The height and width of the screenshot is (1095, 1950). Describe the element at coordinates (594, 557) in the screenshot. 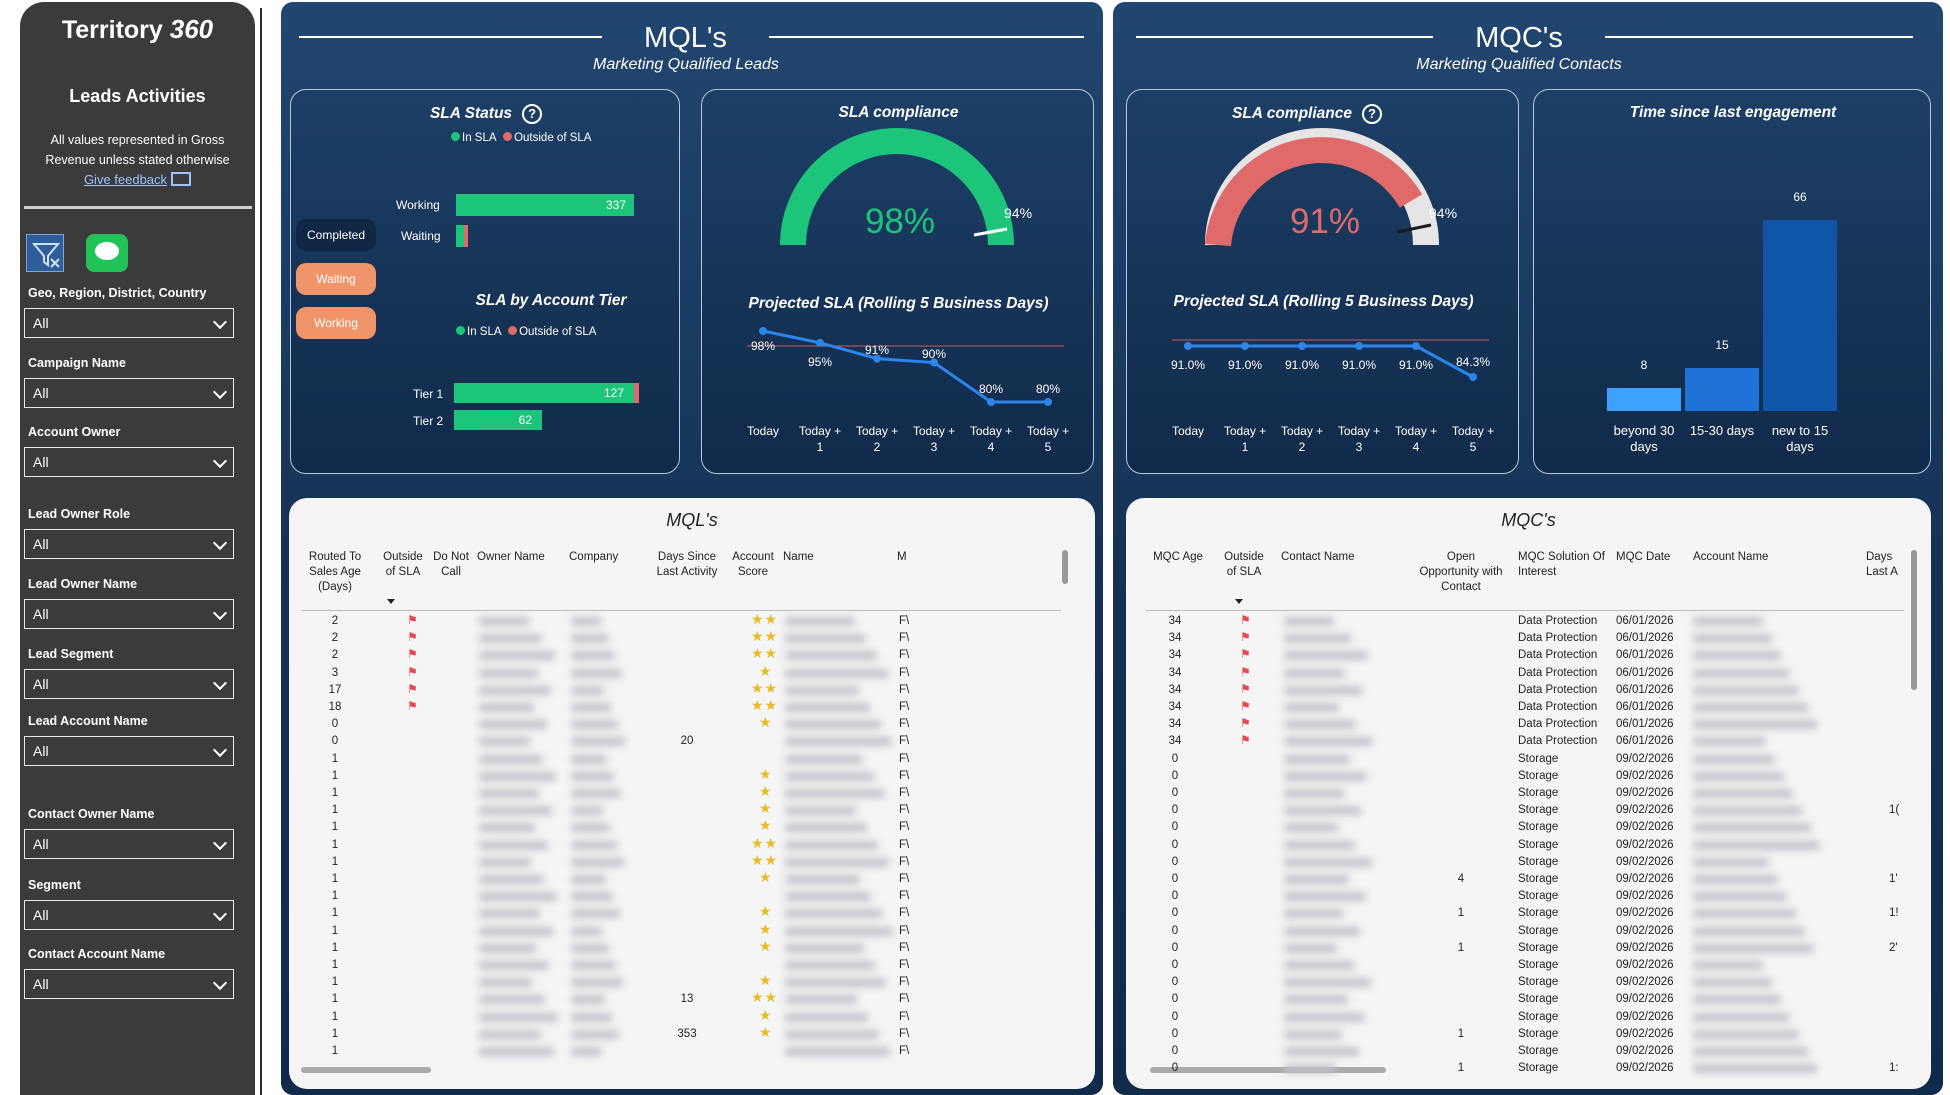

I see `mql-column-header: Company` at that location.